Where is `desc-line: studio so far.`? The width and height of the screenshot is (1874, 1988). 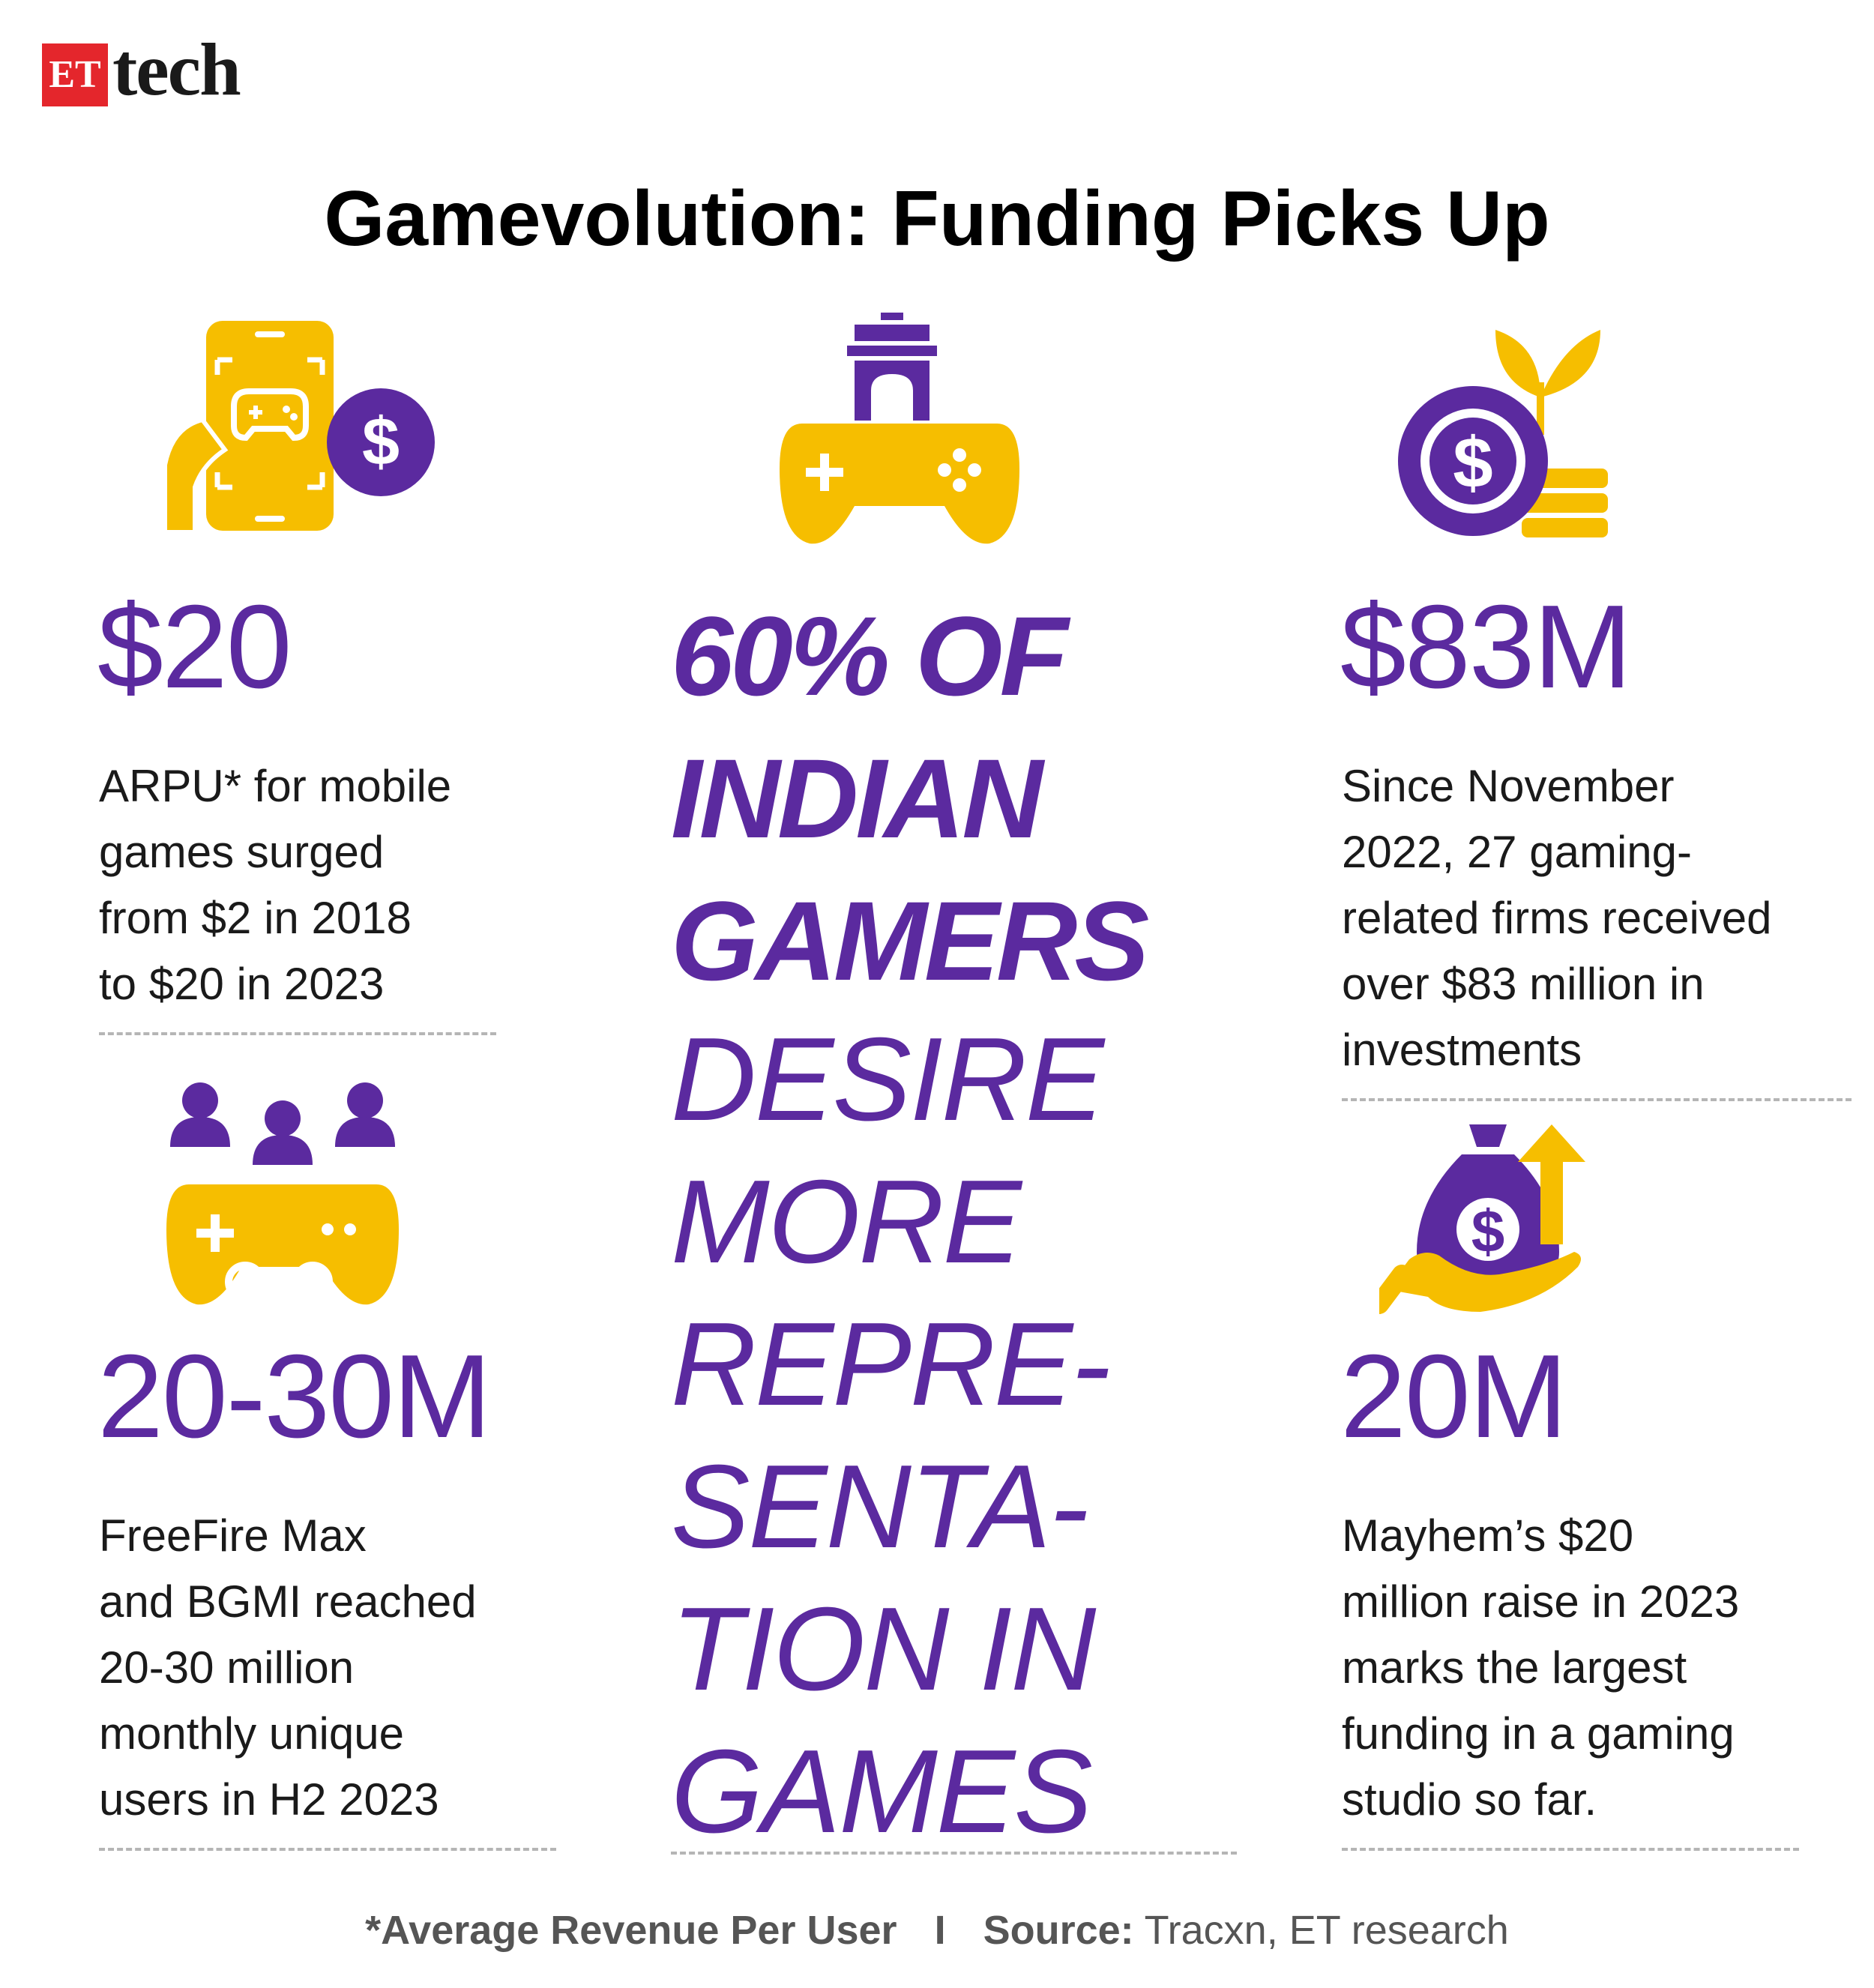
desc-line: studio so far. is located at coordinates (1469, 1799).